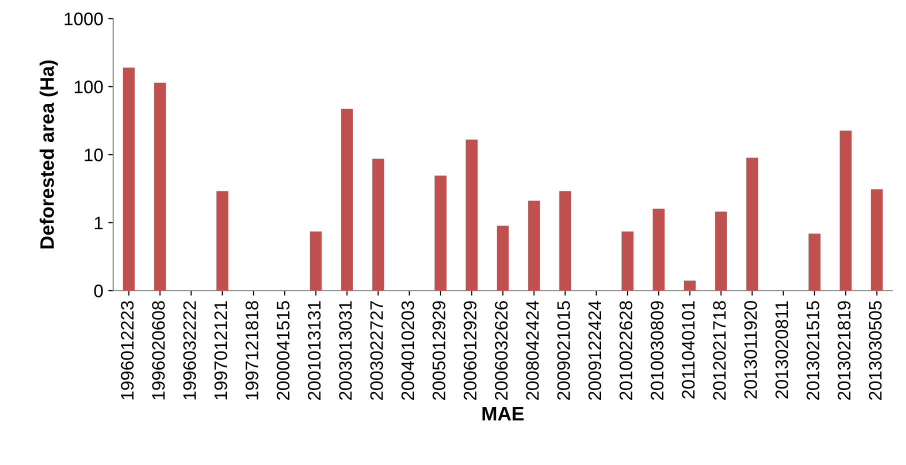  Describe the element at coordinates (88, 87) in the screenshot. I see `y-tick-label: 100` at that location.